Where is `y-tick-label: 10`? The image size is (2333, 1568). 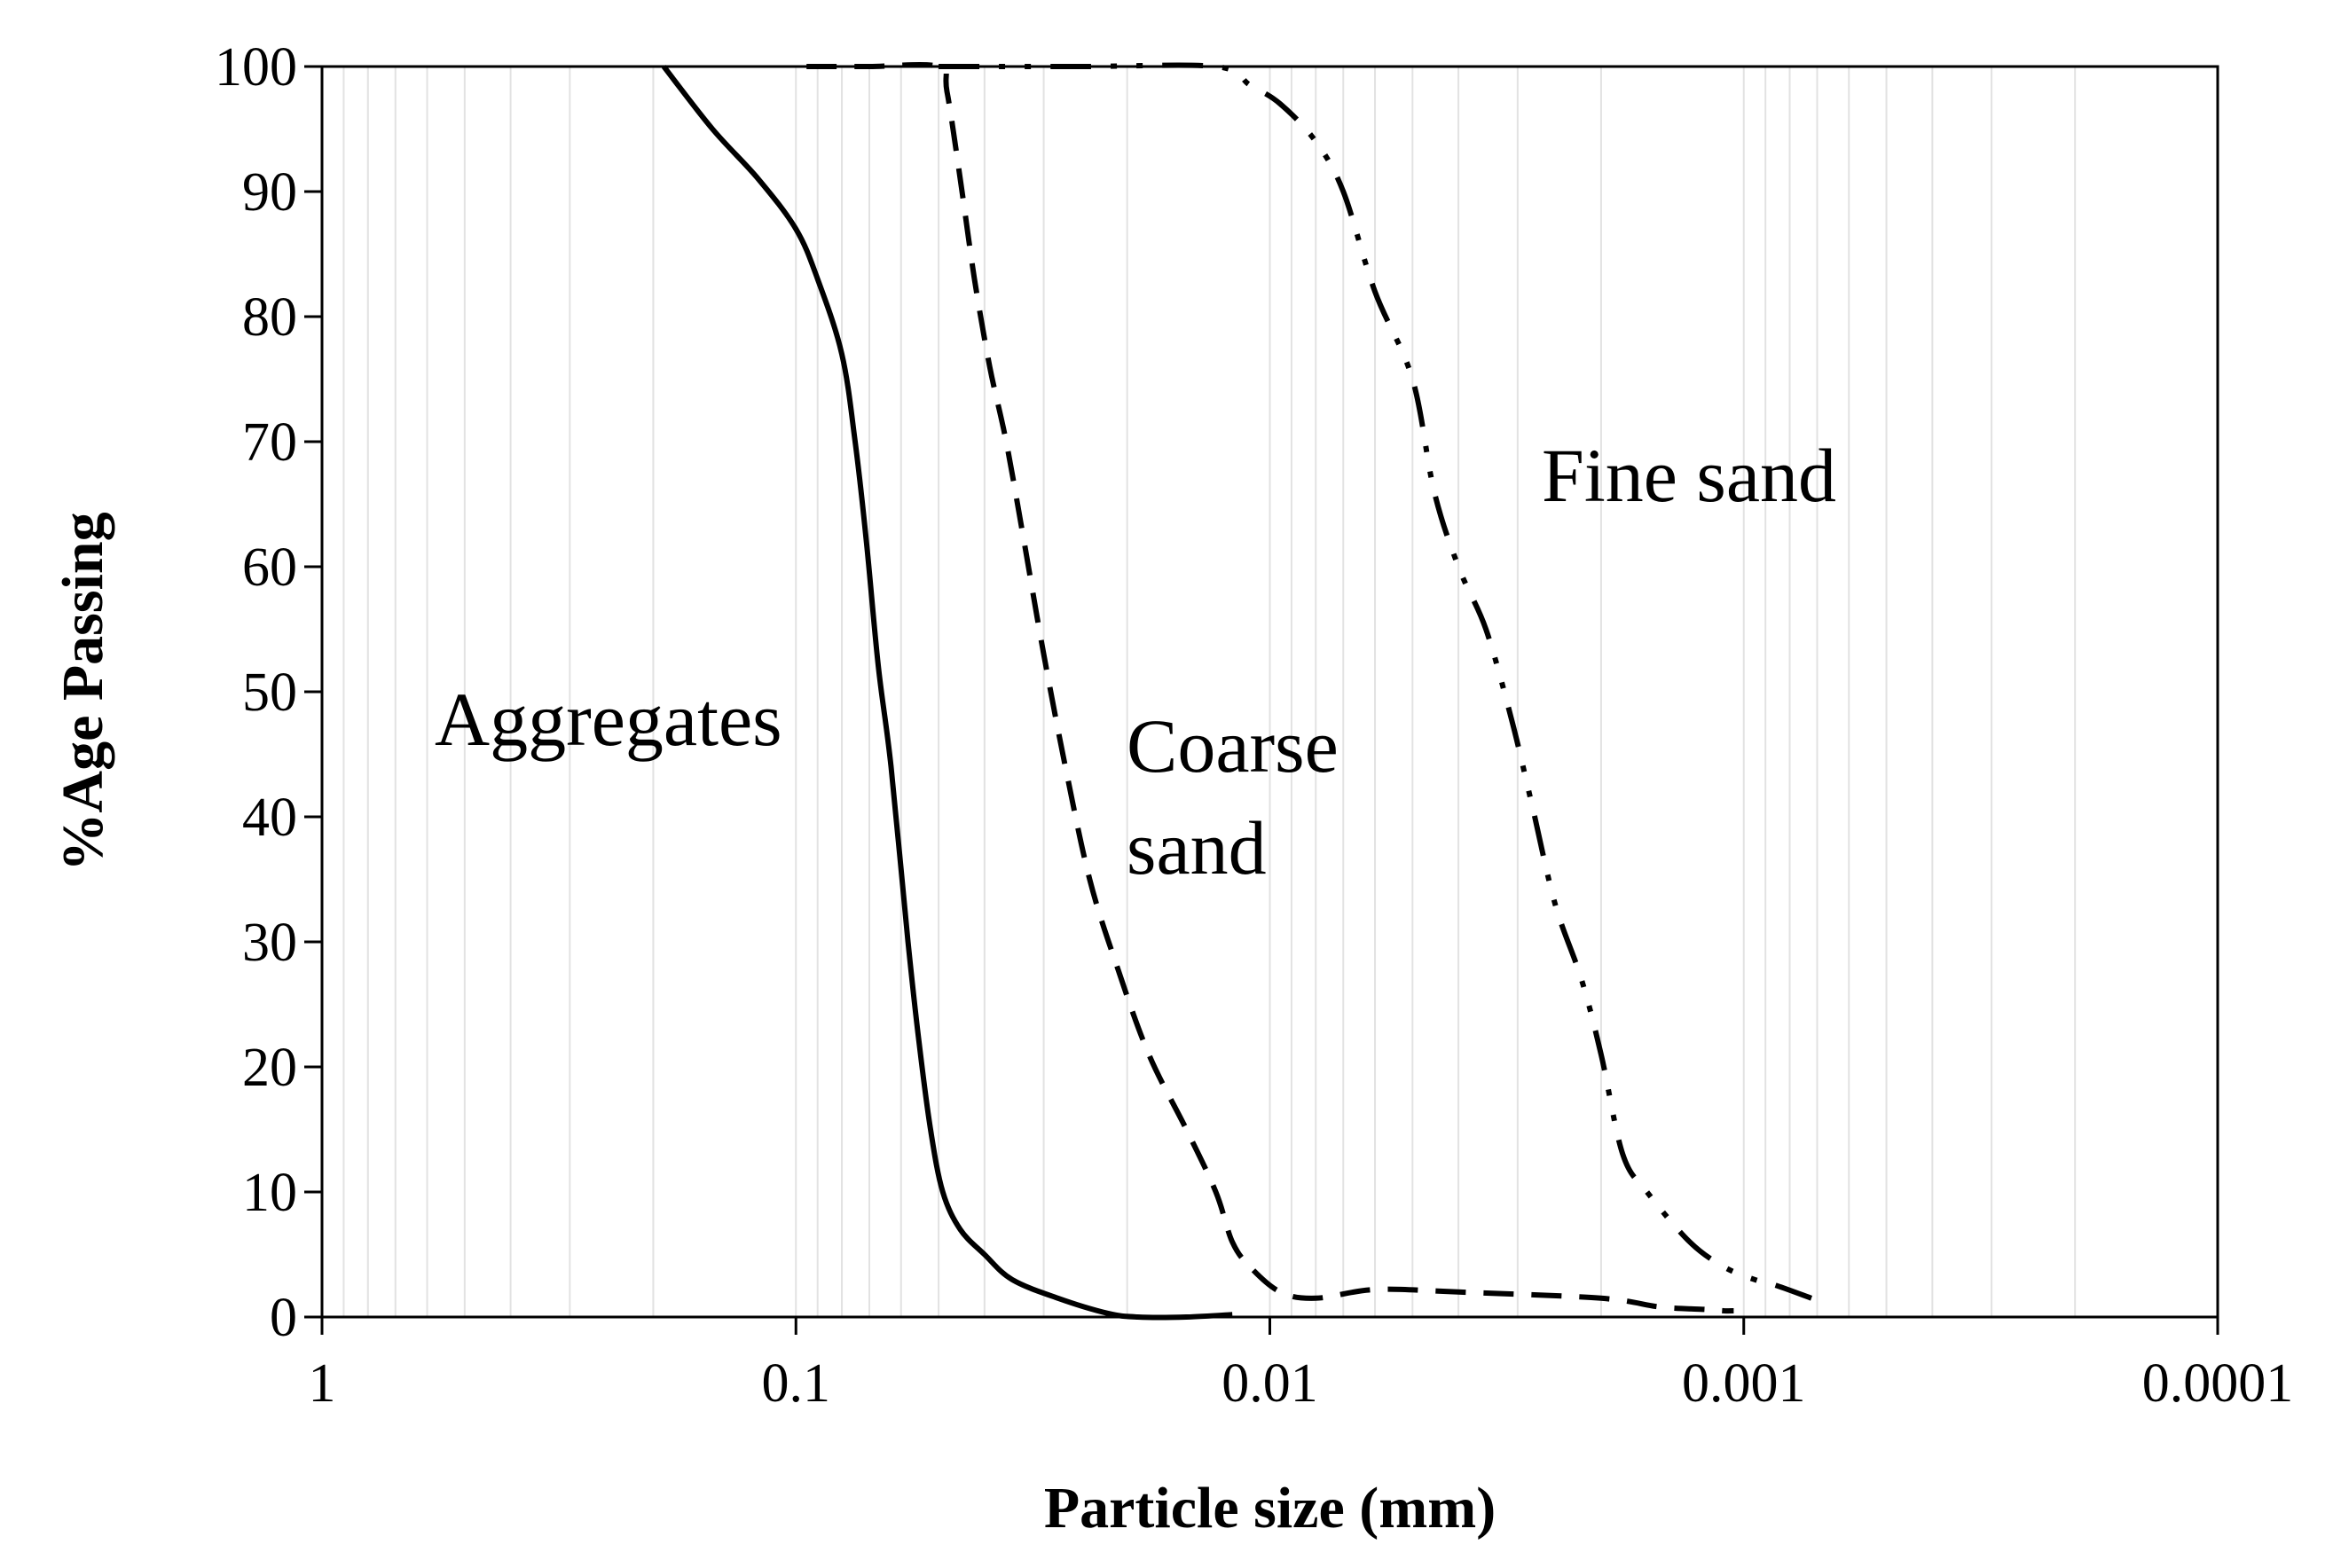
y-tick-label: 10 is located at coordinates (270, 1193).